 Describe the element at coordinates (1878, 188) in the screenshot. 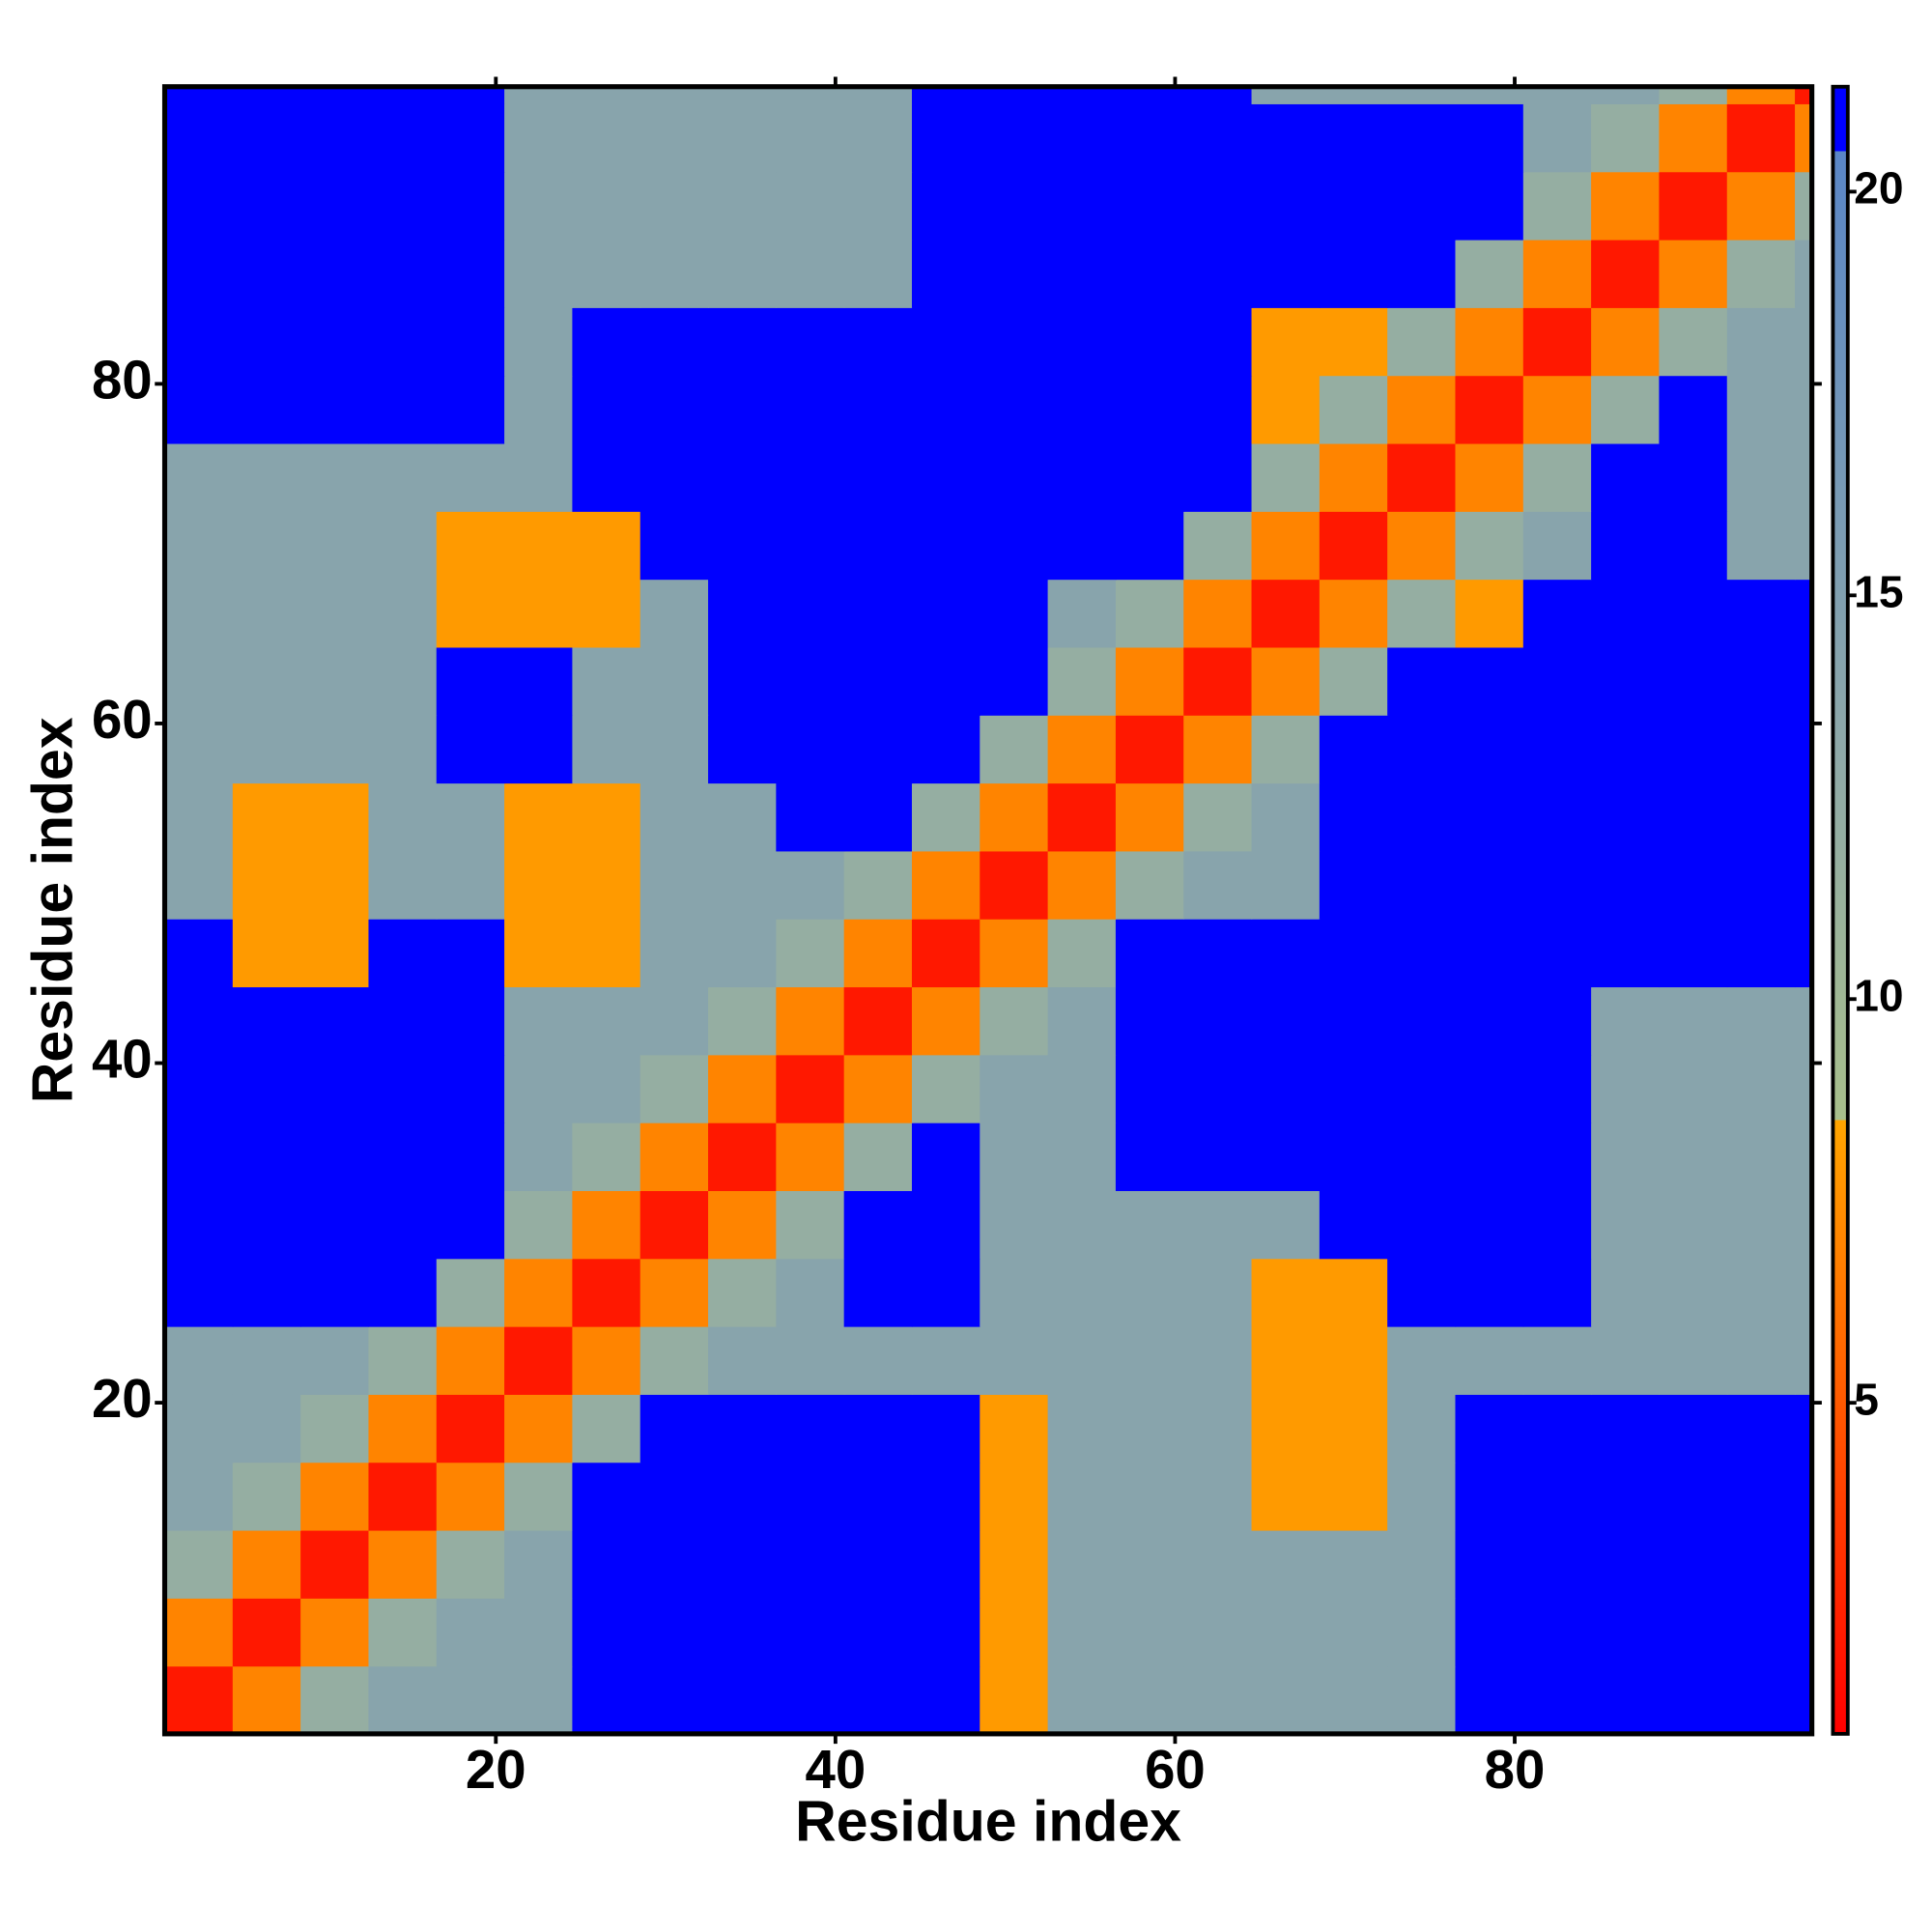

I see `colorbar-tick-label: 20` at that location.